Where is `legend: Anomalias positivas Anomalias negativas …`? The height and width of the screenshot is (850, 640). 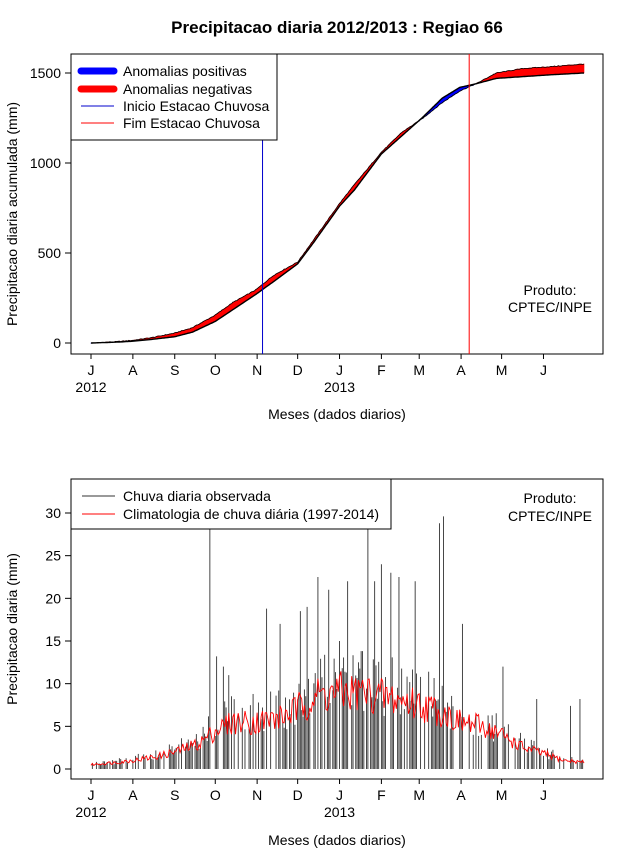
legend: Anomalias positivas Anomalias negativas … is located at coordinates (174, 97).